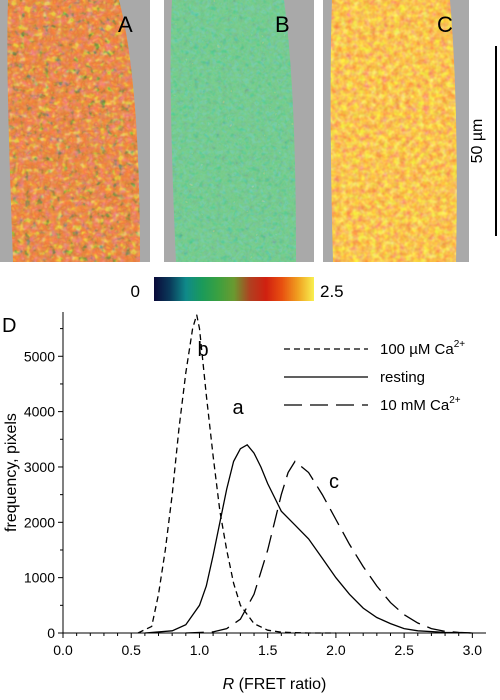  Describe the element at coordinates (51, 633) in the screenshot. I see `y-tick-label: 0` at that location.